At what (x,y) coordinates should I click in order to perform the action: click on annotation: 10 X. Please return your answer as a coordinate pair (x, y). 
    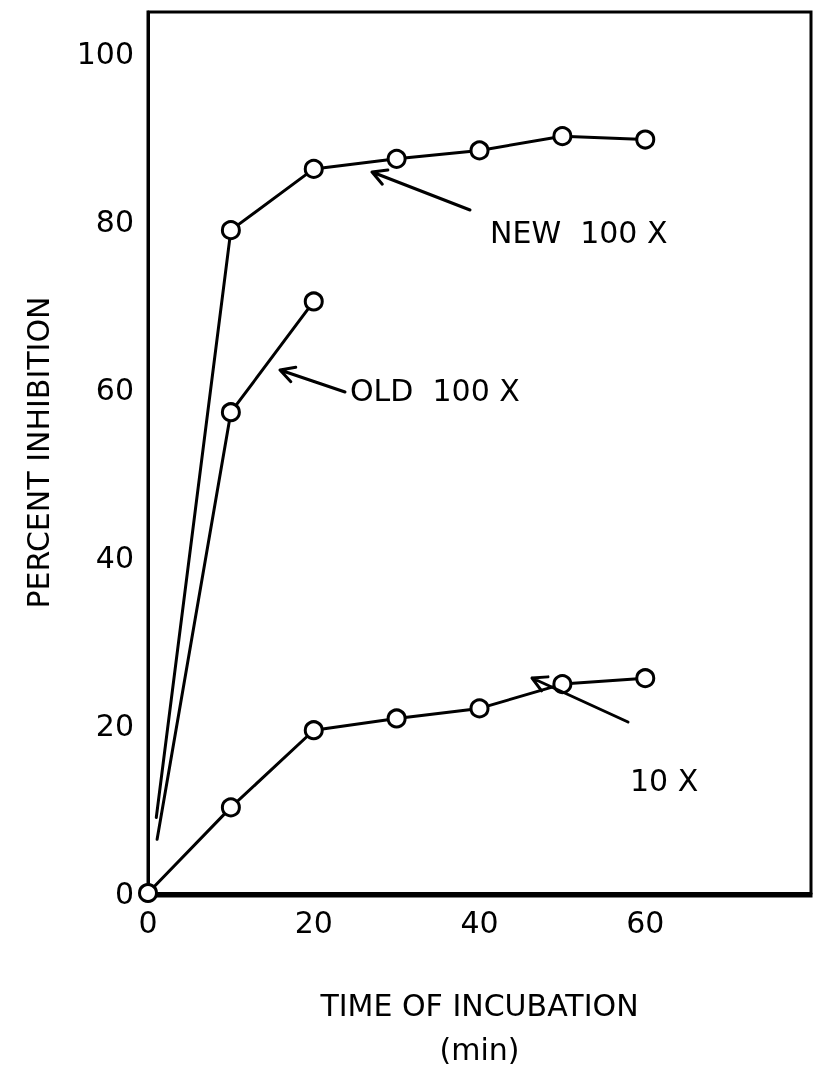
    Looking at the image, I should click on (664, 780).